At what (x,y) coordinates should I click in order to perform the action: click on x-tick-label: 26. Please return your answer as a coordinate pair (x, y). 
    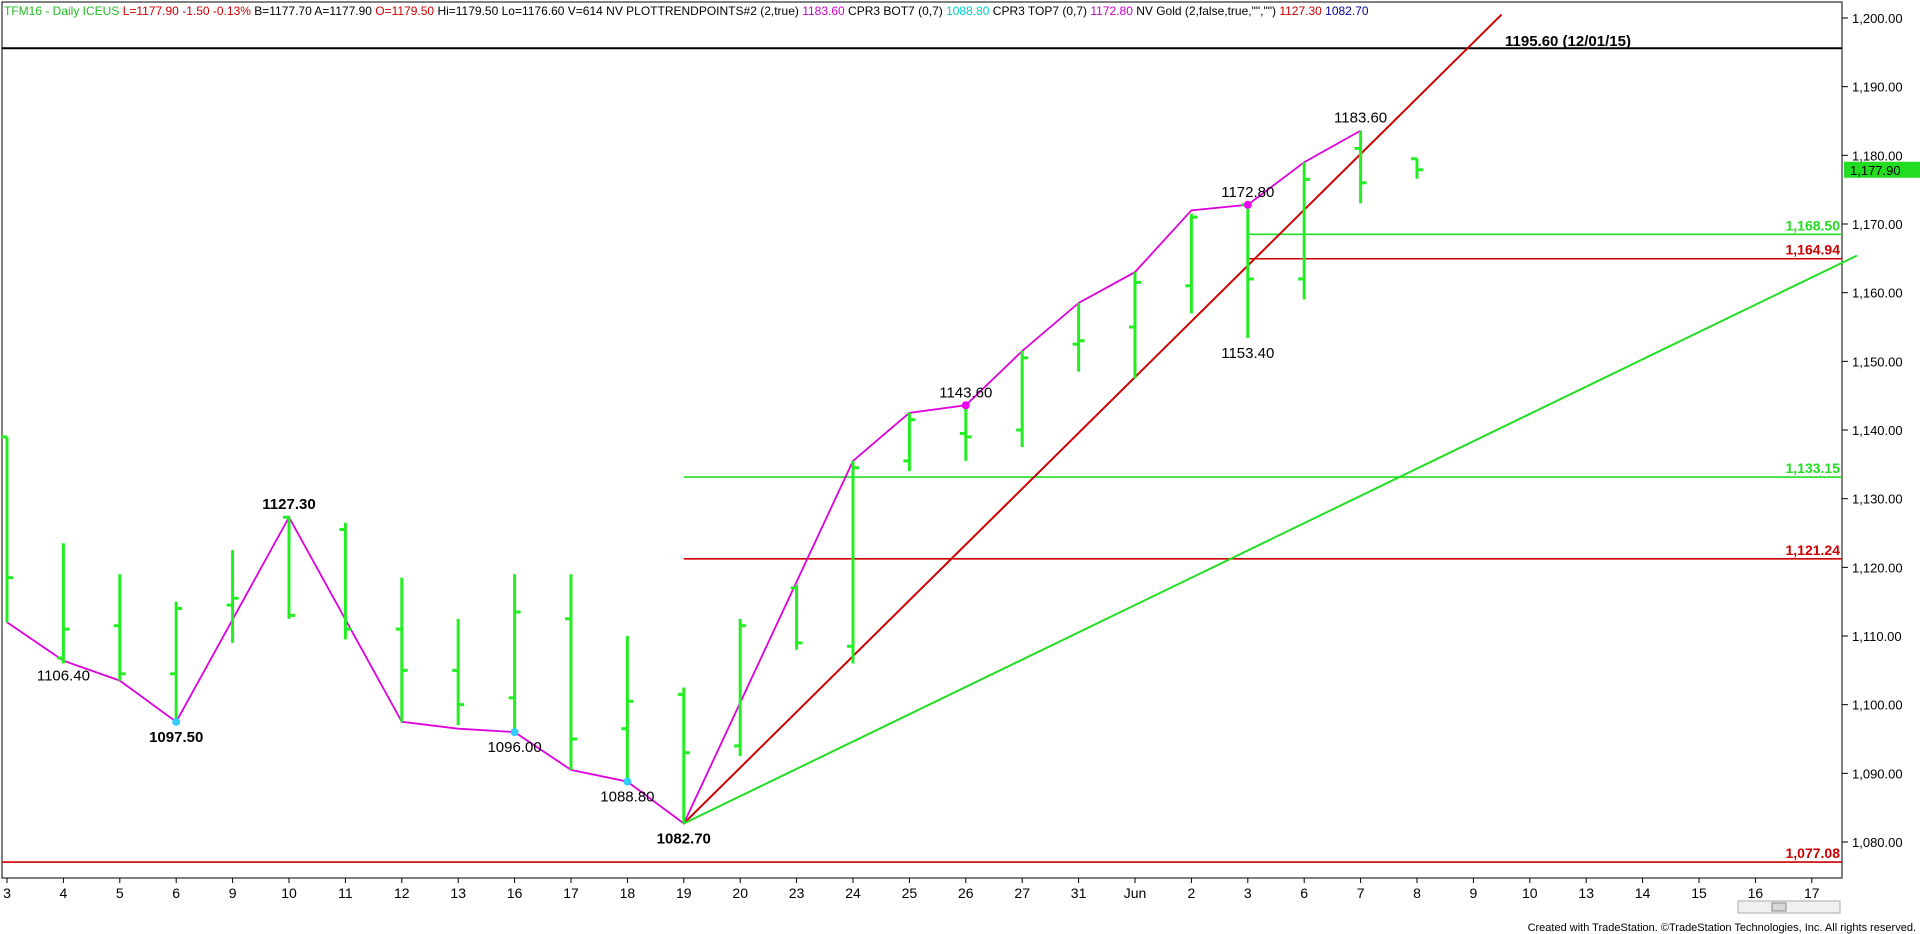
    Looking at the image, I should click on (966, 893).